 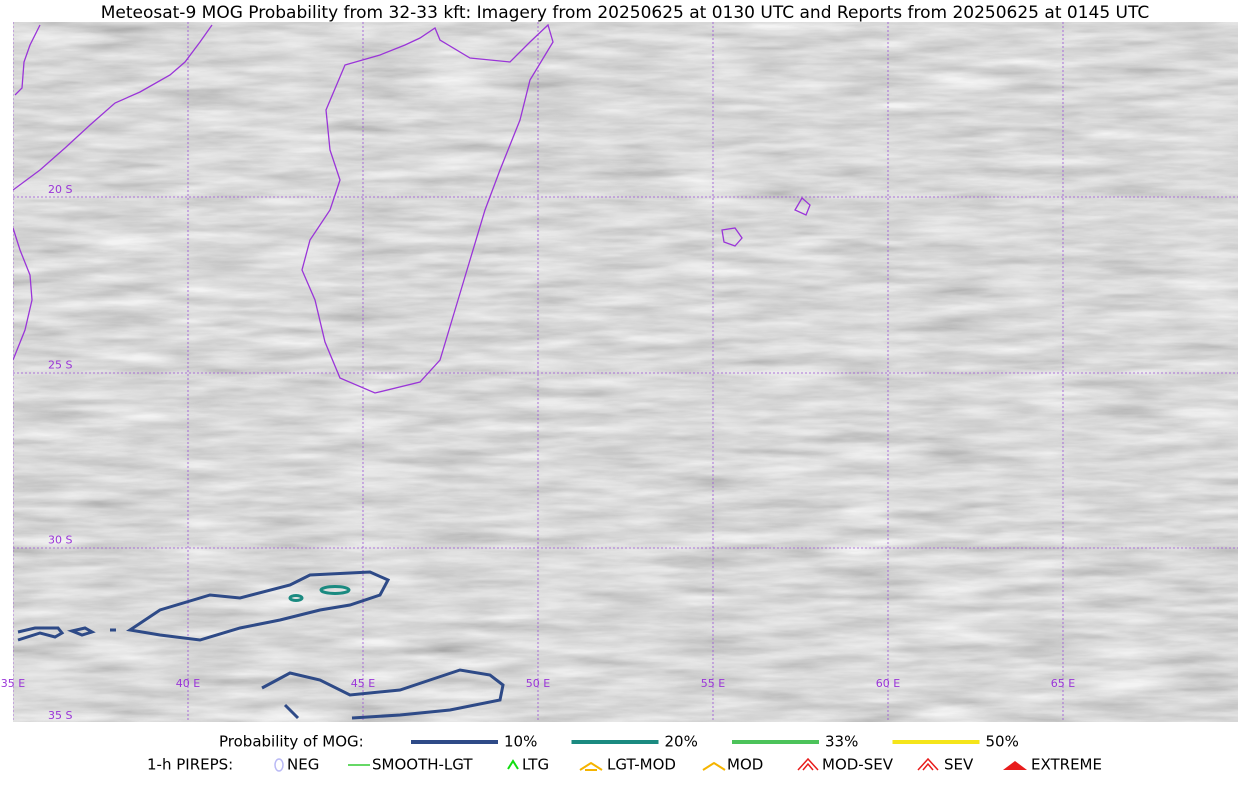 What do you see at coordinates (1066, 765) in the screenshot?
I see `pirep-label: EXTREME` at bounding box center [1066, 765].